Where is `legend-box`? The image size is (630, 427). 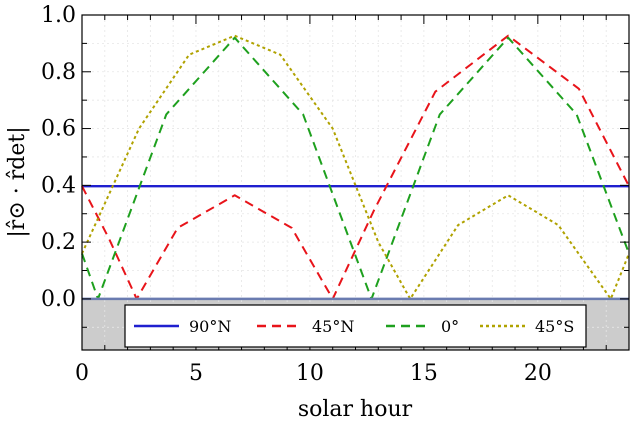
legend-box is located at coordinates (355, 326).